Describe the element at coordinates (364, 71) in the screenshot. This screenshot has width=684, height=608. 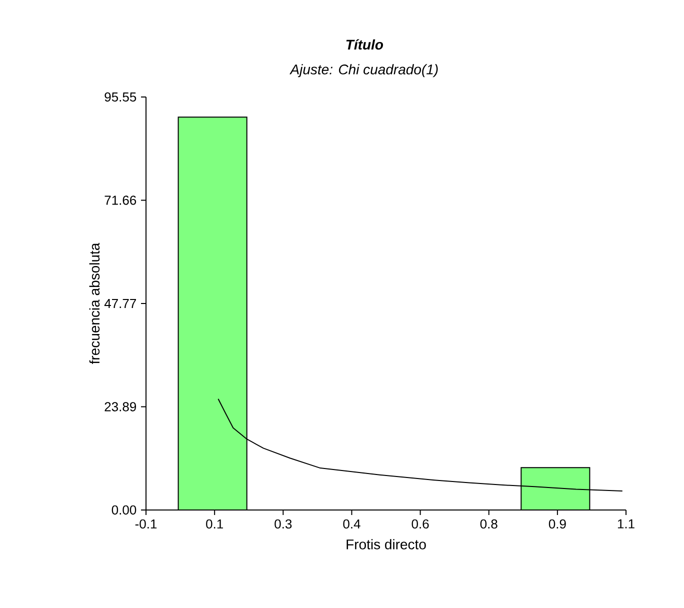
I see `chart-subtitle: Ajuste: Chi cuadrado(1)` at that location.